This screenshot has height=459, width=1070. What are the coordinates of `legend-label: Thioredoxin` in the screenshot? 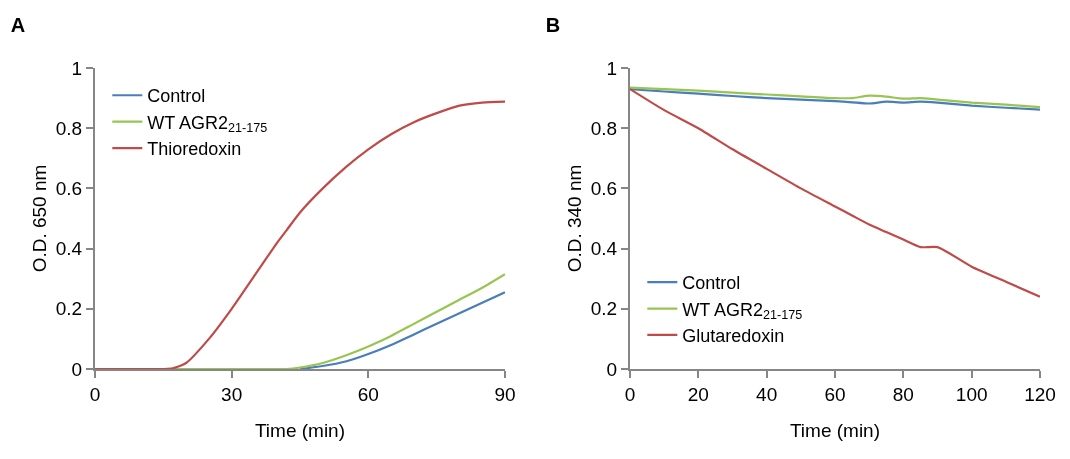 It's located at (194, 149).